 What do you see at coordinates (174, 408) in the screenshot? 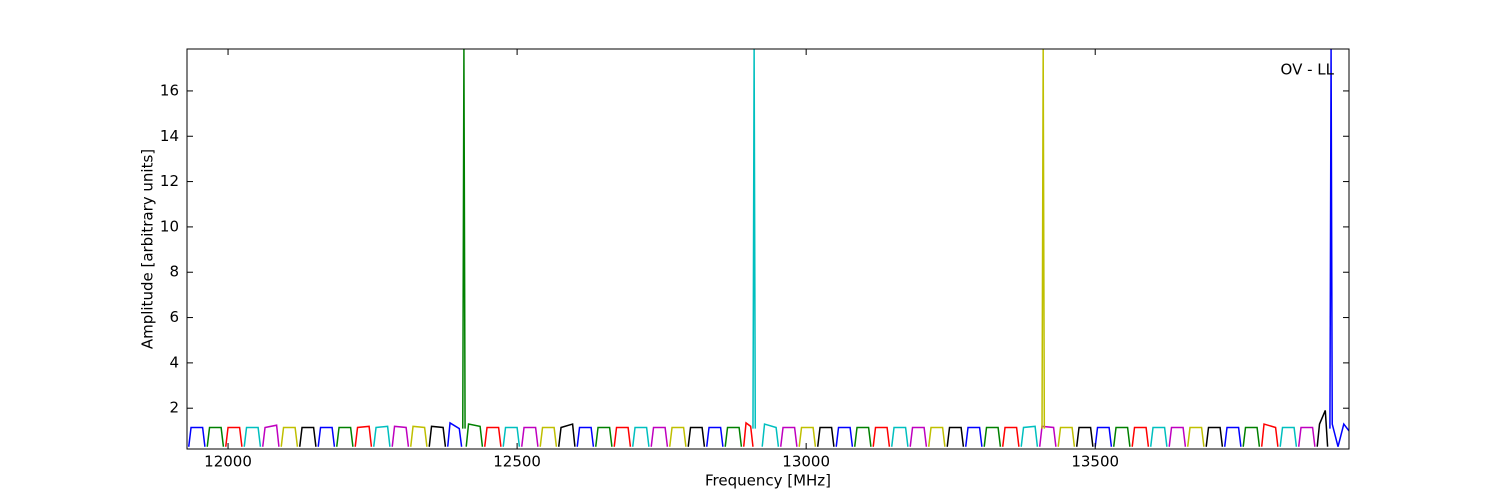
I see `y-tick-label: 2` at bounding box center [174, 408].